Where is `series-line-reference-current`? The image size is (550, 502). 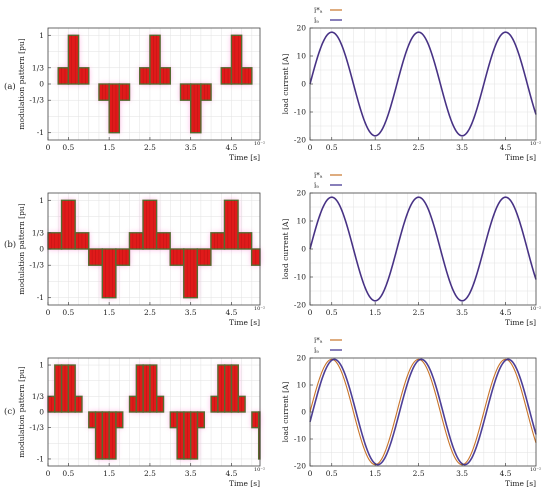 series-line-reference-current is located at coordinates (423, 412).